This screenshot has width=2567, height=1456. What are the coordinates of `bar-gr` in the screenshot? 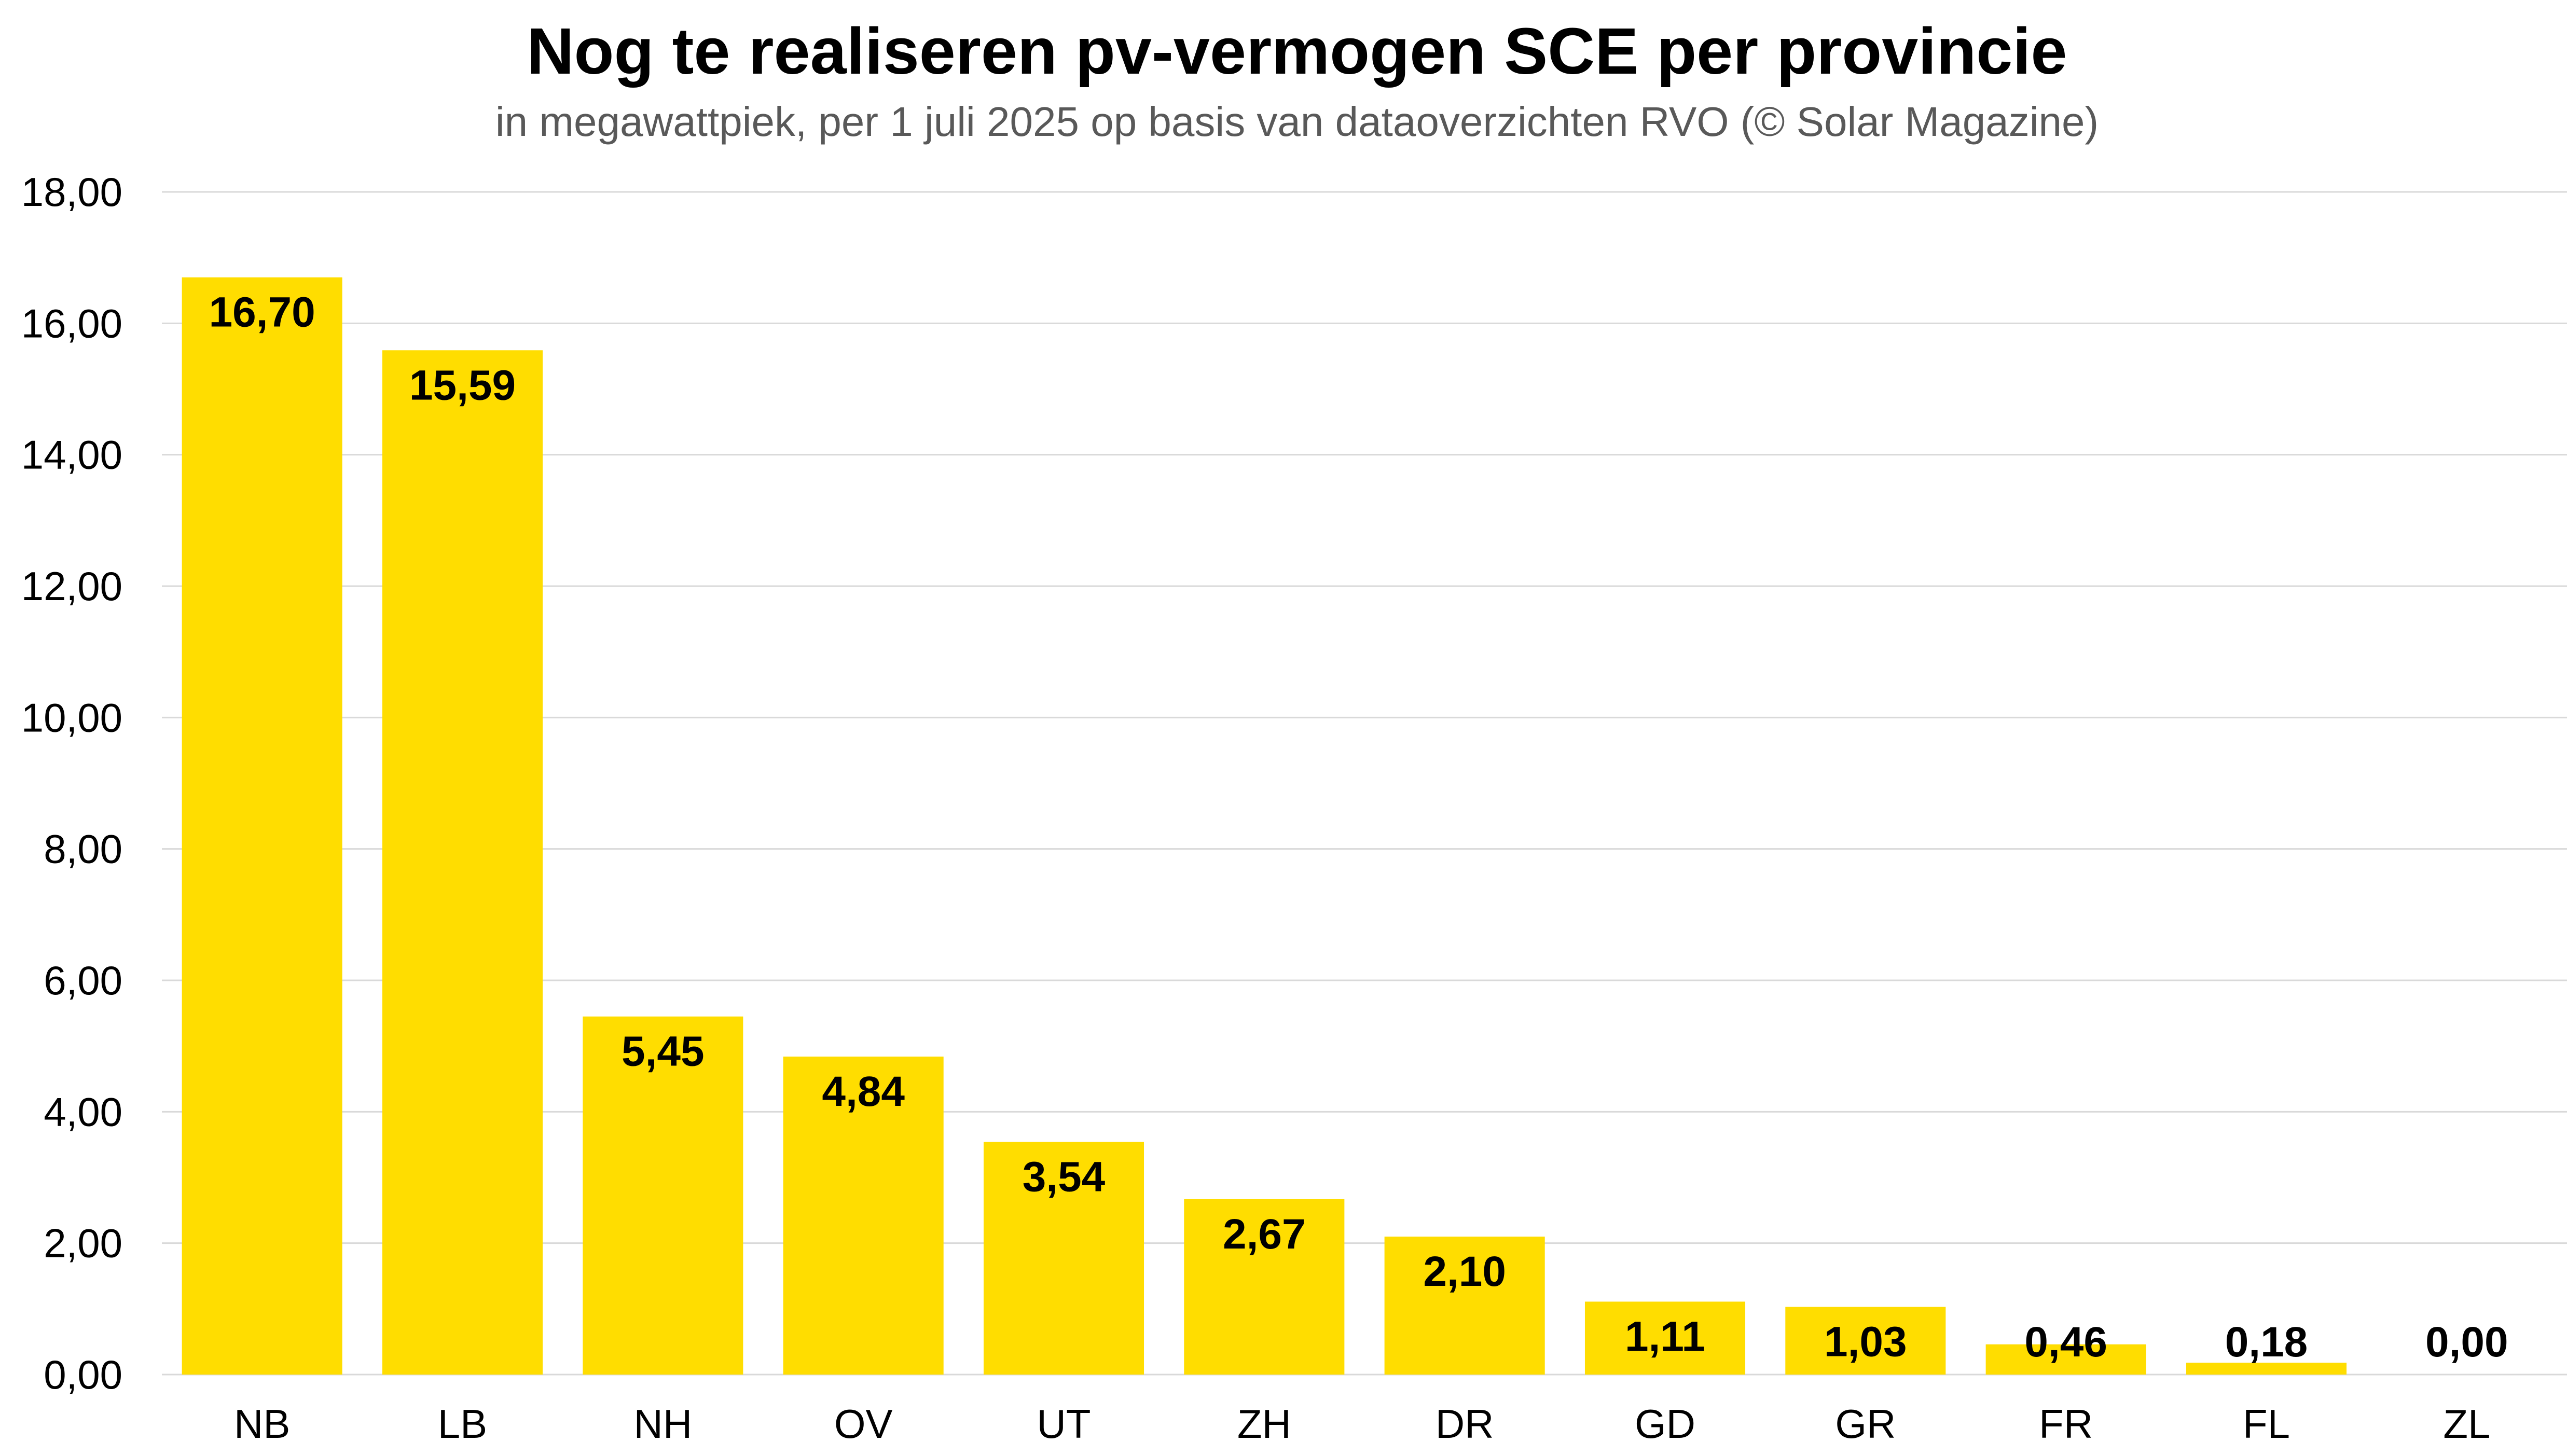 It's located at (1865, 1341).